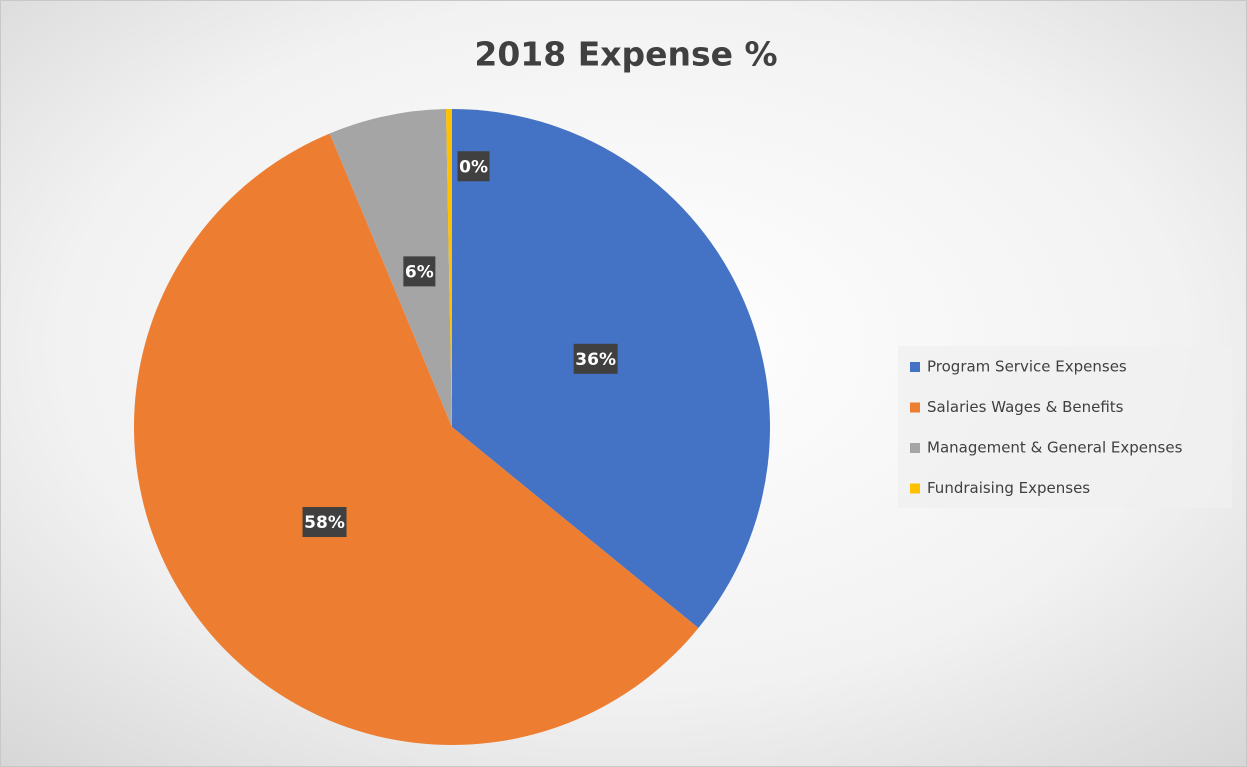  Describe the element at coordinates (1055, 448) in the screenshot. I see `legend-label: Management & General Expenses` at that location.